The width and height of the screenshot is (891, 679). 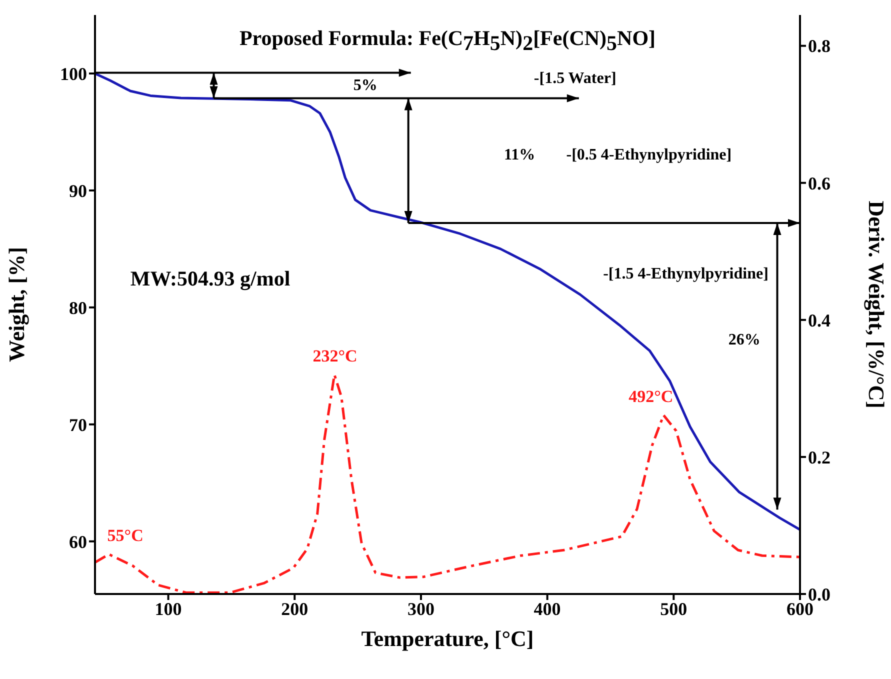 I want to click on annotation: 55°C, so click(x=125, y=535).